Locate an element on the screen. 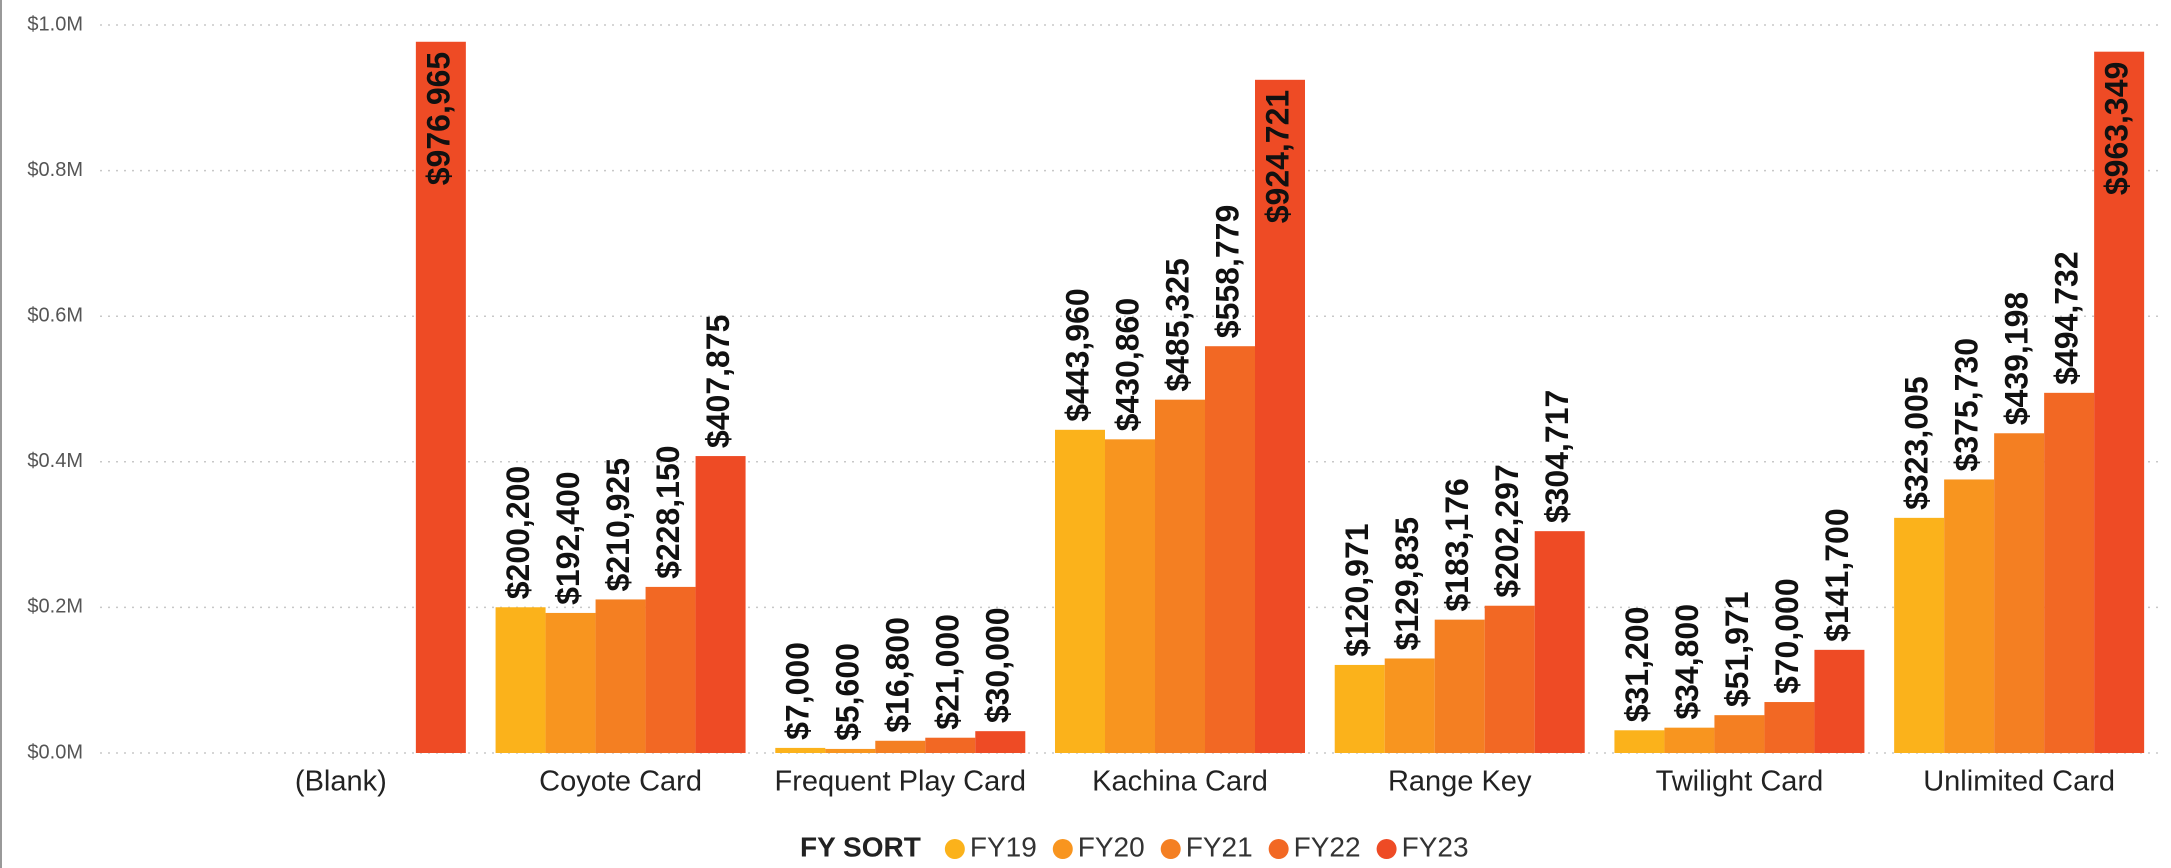 The image size is (2171, 868). legend-label: FY20 is located at coordinates (1111, 846).